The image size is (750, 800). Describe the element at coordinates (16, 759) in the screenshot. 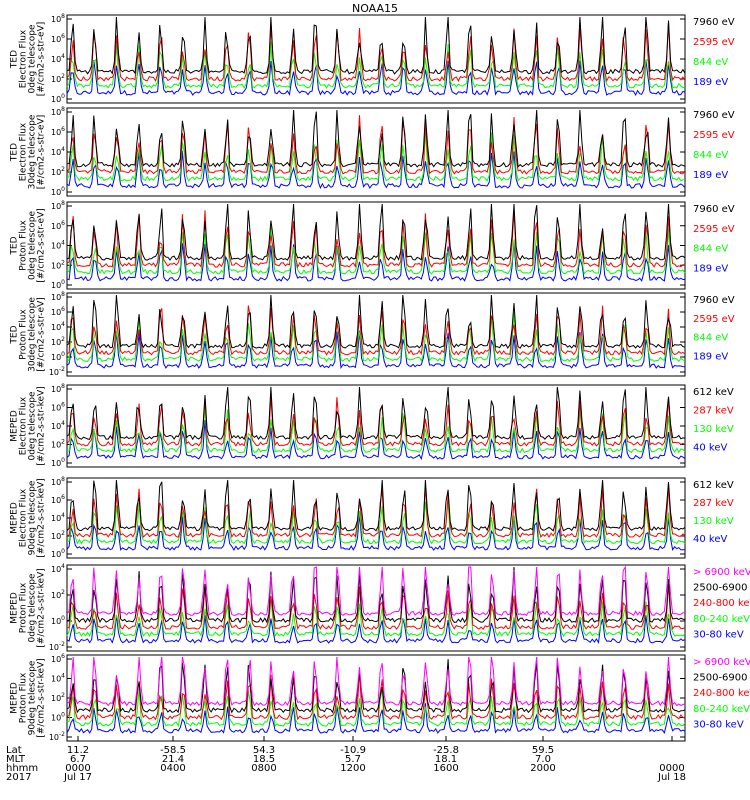

I see `x-row-label: MLT` at that location.